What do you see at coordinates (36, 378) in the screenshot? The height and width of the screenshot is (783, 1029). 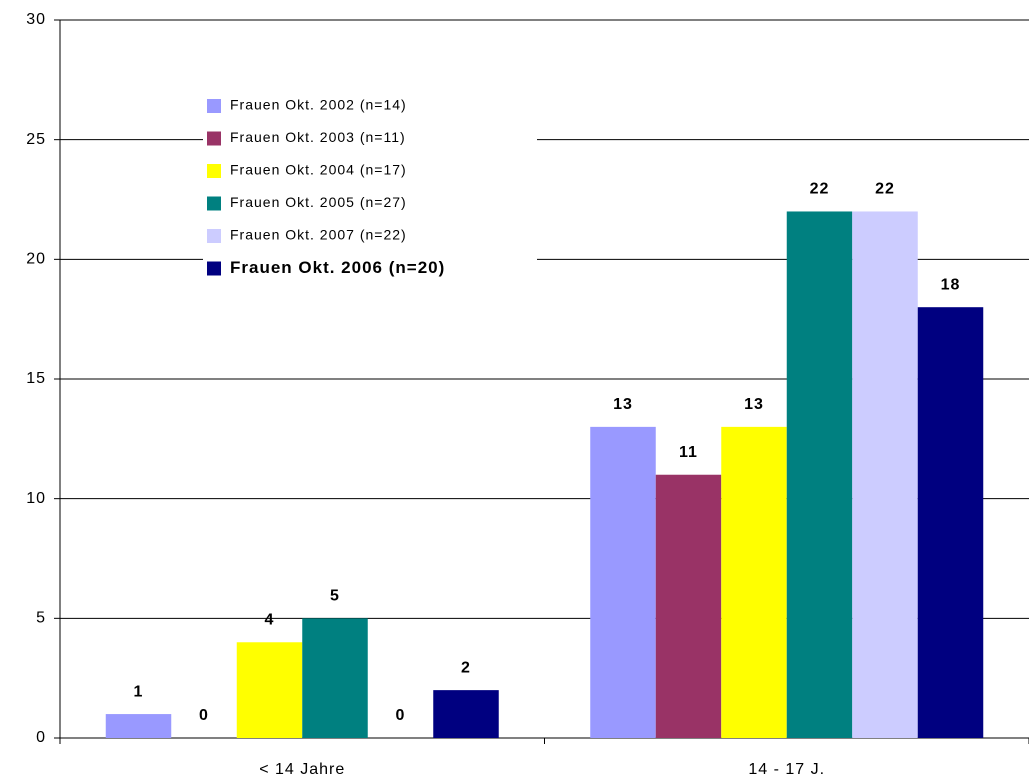 I see `y-tick-label: 15` at bounding box center [36, 378].